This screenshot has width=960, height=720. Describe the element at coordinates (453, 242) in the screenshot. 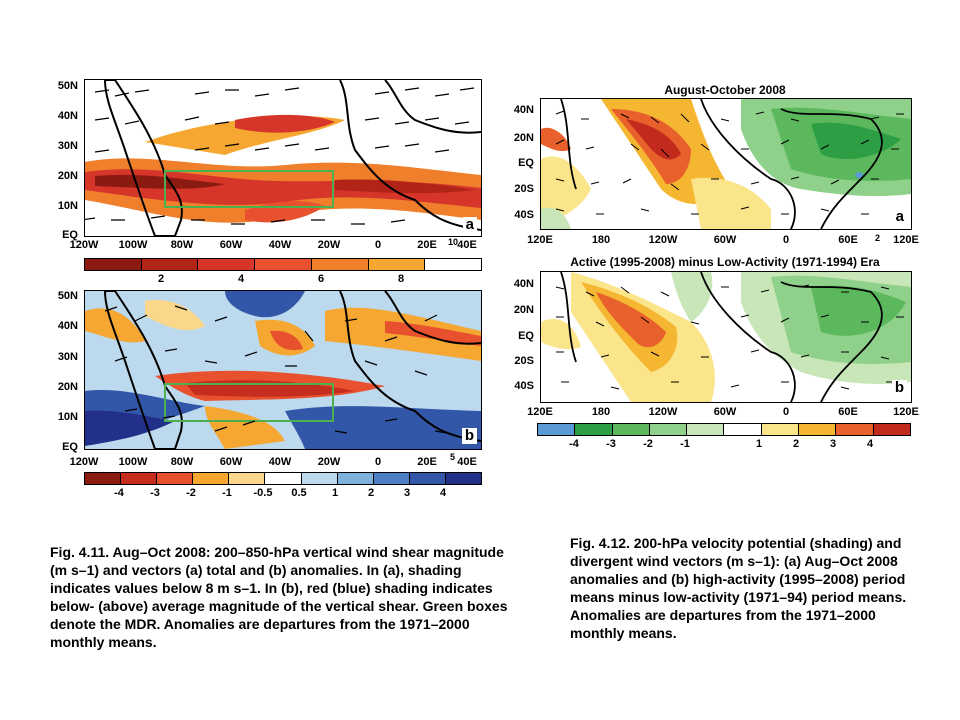

I see `vector-reference: 10` at that location.